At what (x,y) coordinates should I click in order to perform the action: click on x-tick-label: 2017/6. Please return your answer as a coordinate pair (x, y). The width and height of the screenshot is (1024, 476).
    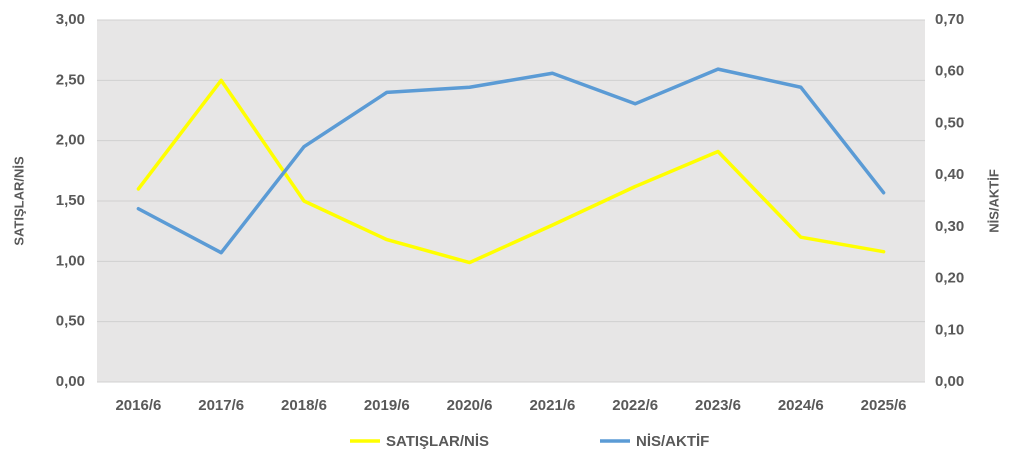
    Looking at the image, I should click on (221, 405).